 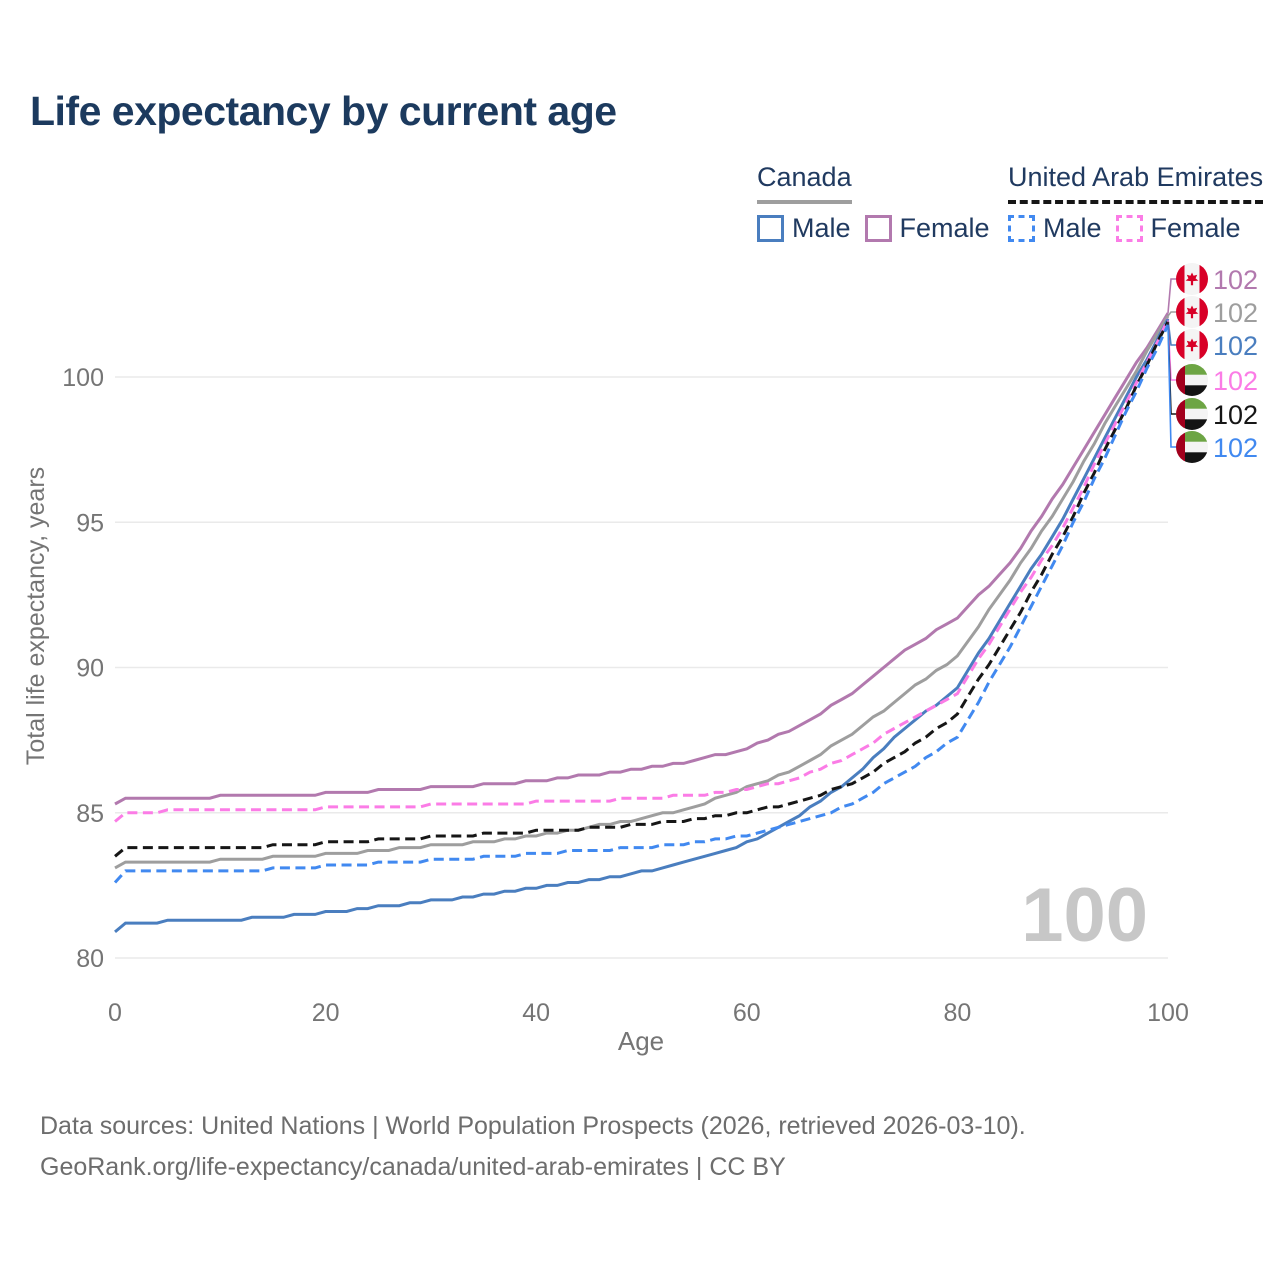 What do you see at coordinates (878, 228) in the screenshot?
I see `canada-female-swatch-icon` at bounding box center [878, 228].